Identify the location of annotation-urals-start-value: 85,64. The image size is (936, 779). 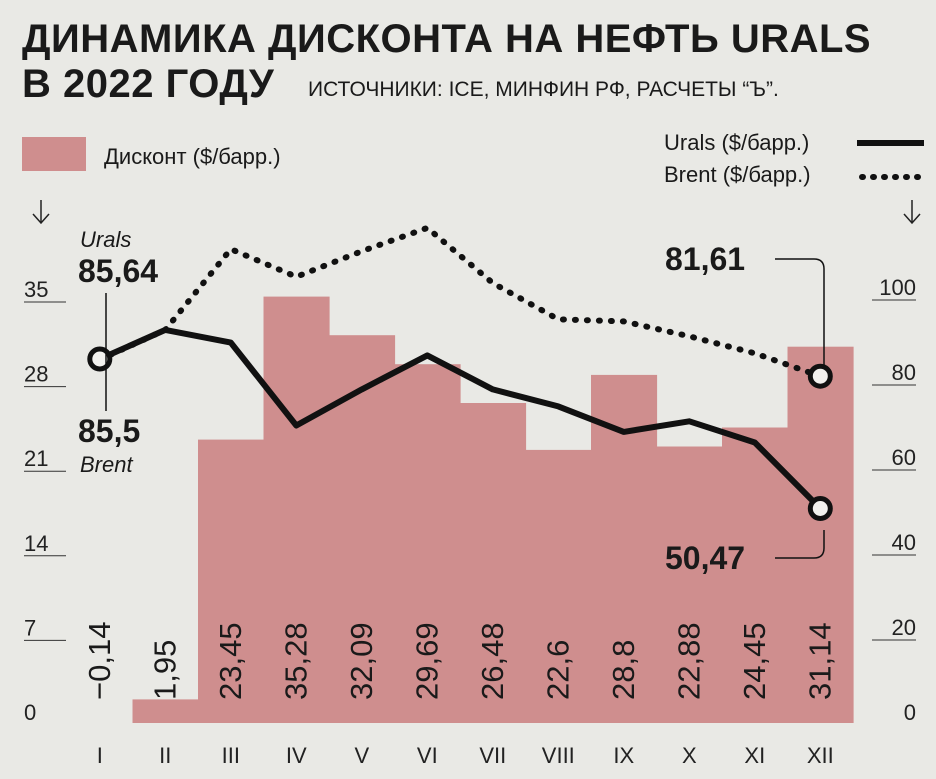
(118, 271).